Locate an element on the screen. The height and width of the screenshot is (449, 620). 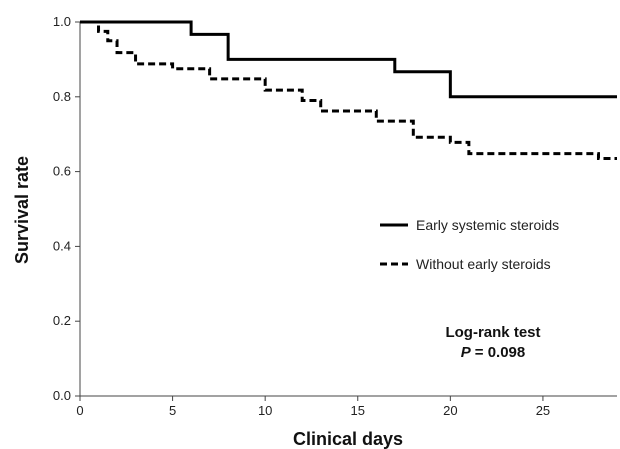
annotation-p-value: P = 0.098 is located at coordinates (493, 352).